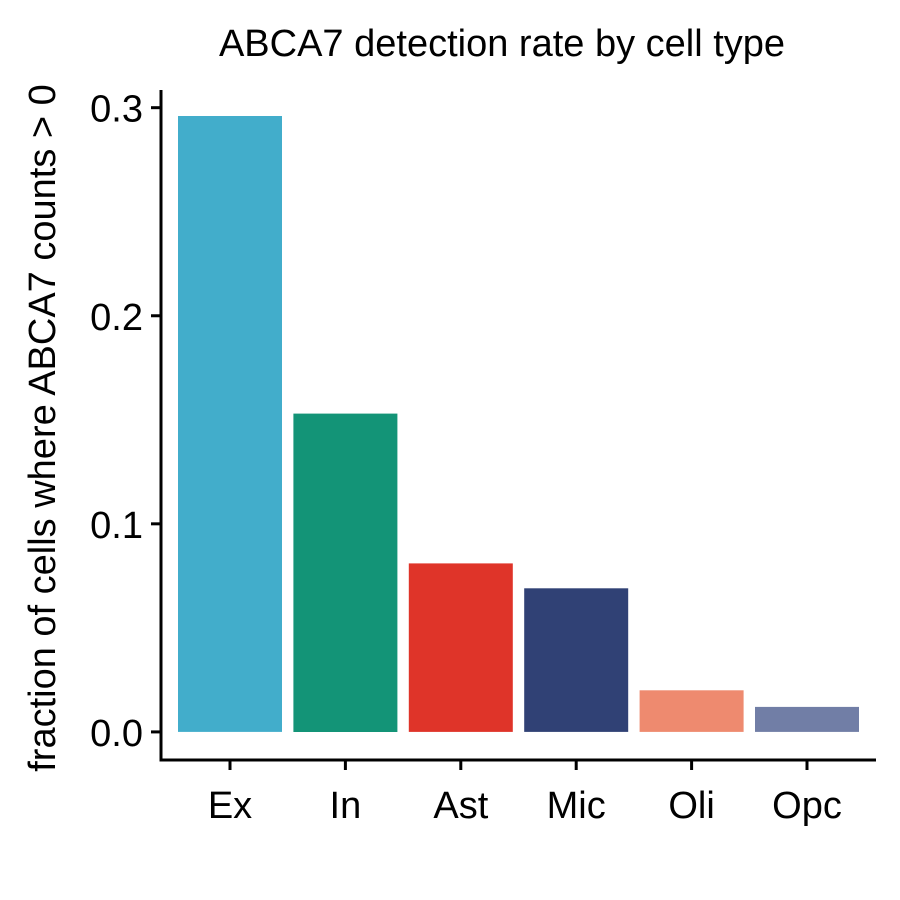  What do you see at coordinates (691, 806) in the screenshot?
I see `x-tick-label-oli: Oli` at bounding box center [691, 806].